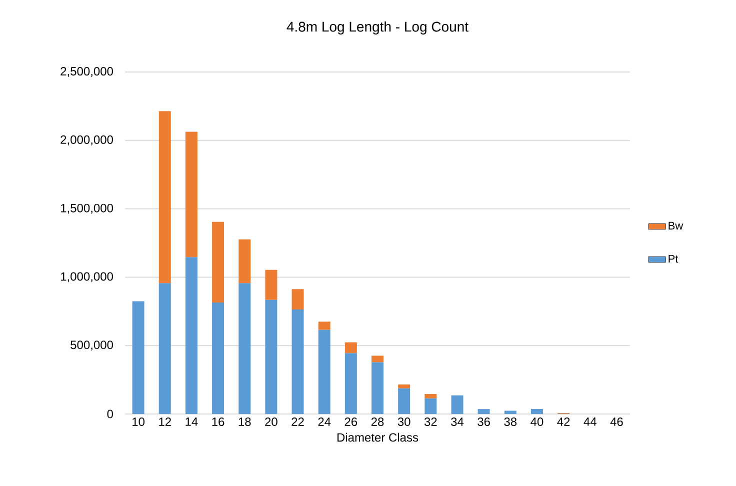 The width and height of the screenshot is (736, 486). I want to click on x-tick-label: 32, so click(430, 422).